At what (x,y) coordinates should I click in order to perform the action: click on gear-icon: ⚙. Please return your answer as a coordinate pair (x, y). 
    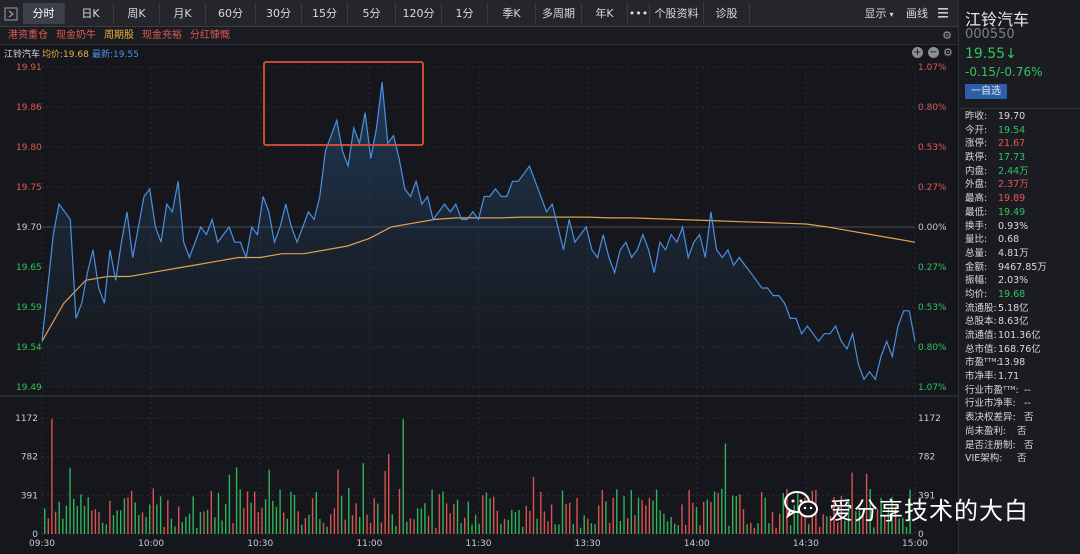
    Looking at the image, I should click on (947, 35).